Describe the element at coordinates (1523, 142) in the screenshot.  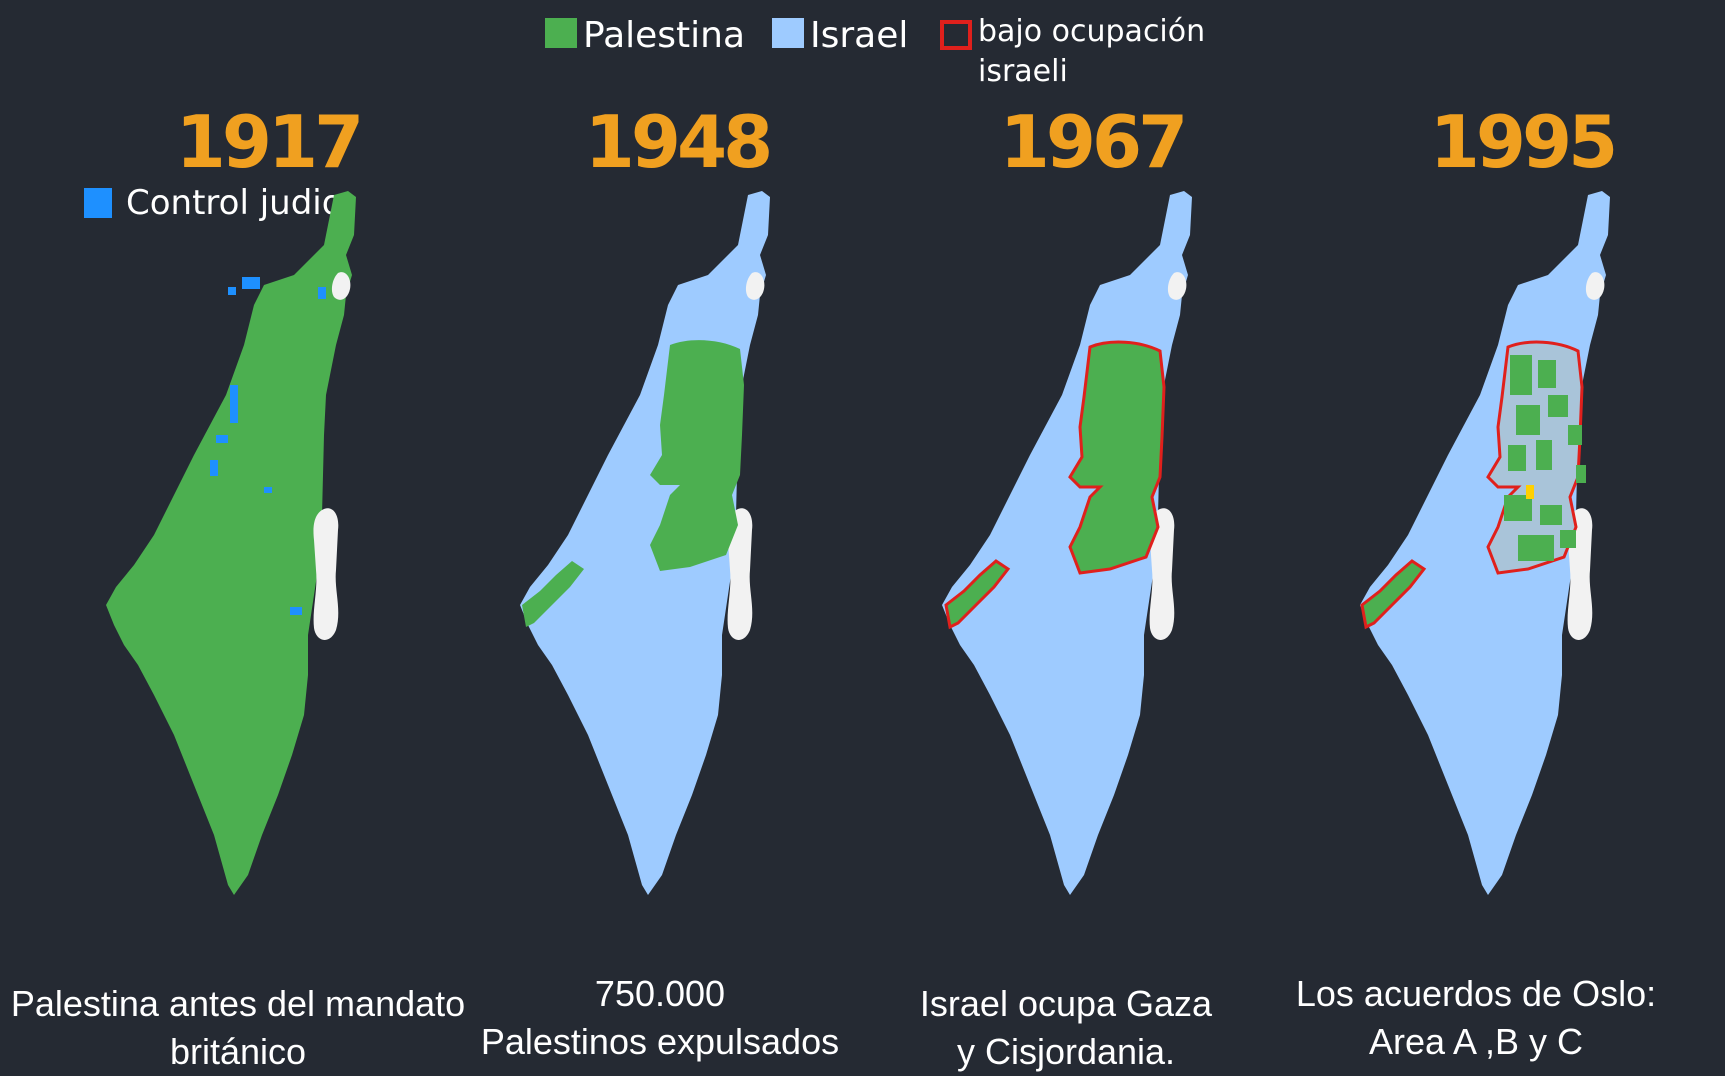
I see `year-1995: 1995` at that location.